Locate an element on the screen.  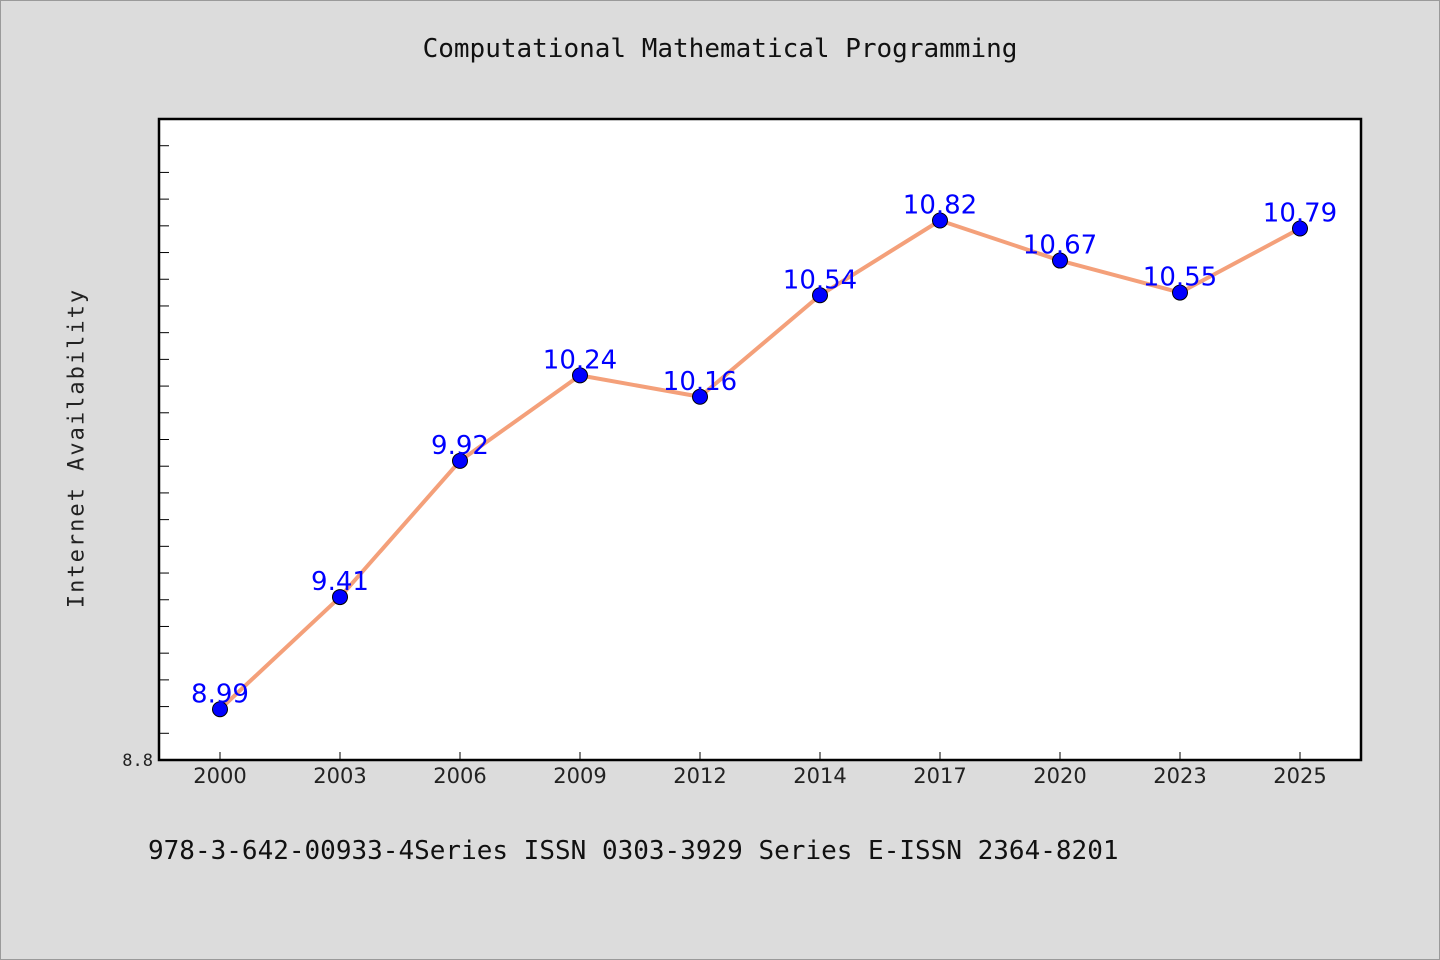
x-tick-label: 2017 is located at coordinates (939, 776).